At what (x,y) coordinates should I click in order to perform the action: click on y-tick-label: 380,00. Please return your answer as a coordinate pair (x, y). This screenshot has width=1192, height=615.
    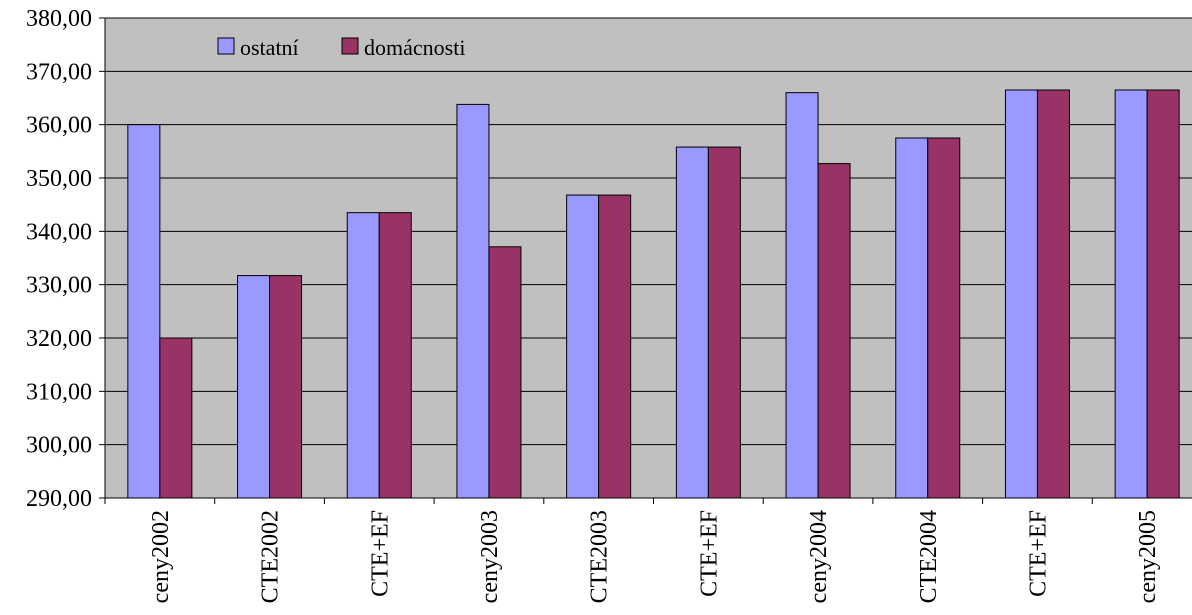
    Looking at the image, I should click on (59, 19).